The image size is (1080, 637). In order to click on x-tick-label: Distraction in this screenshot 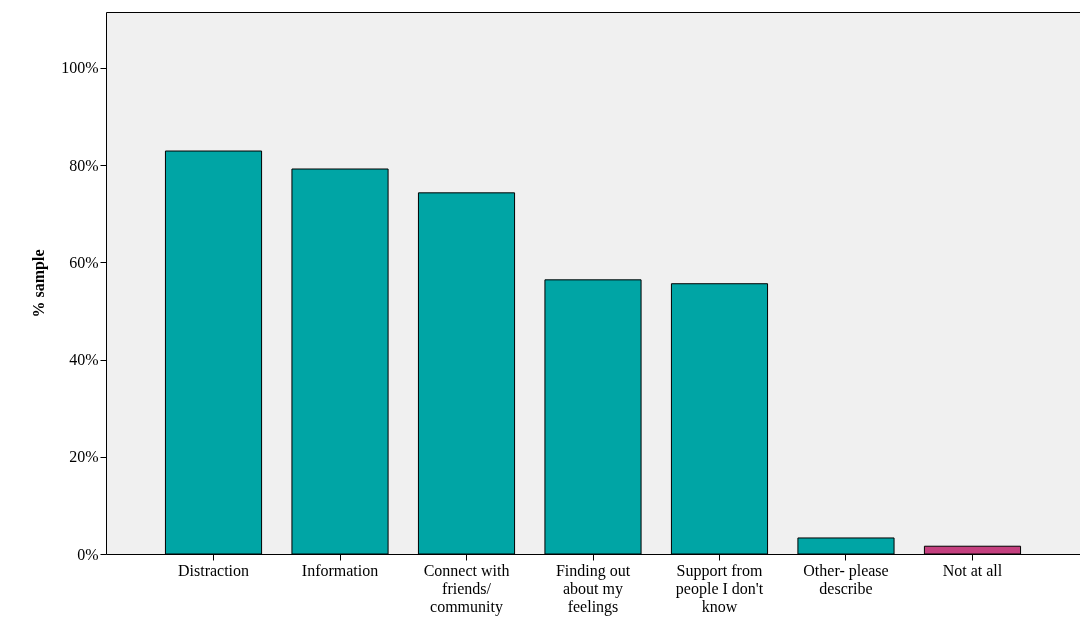, I will do `click(213, 570)`.